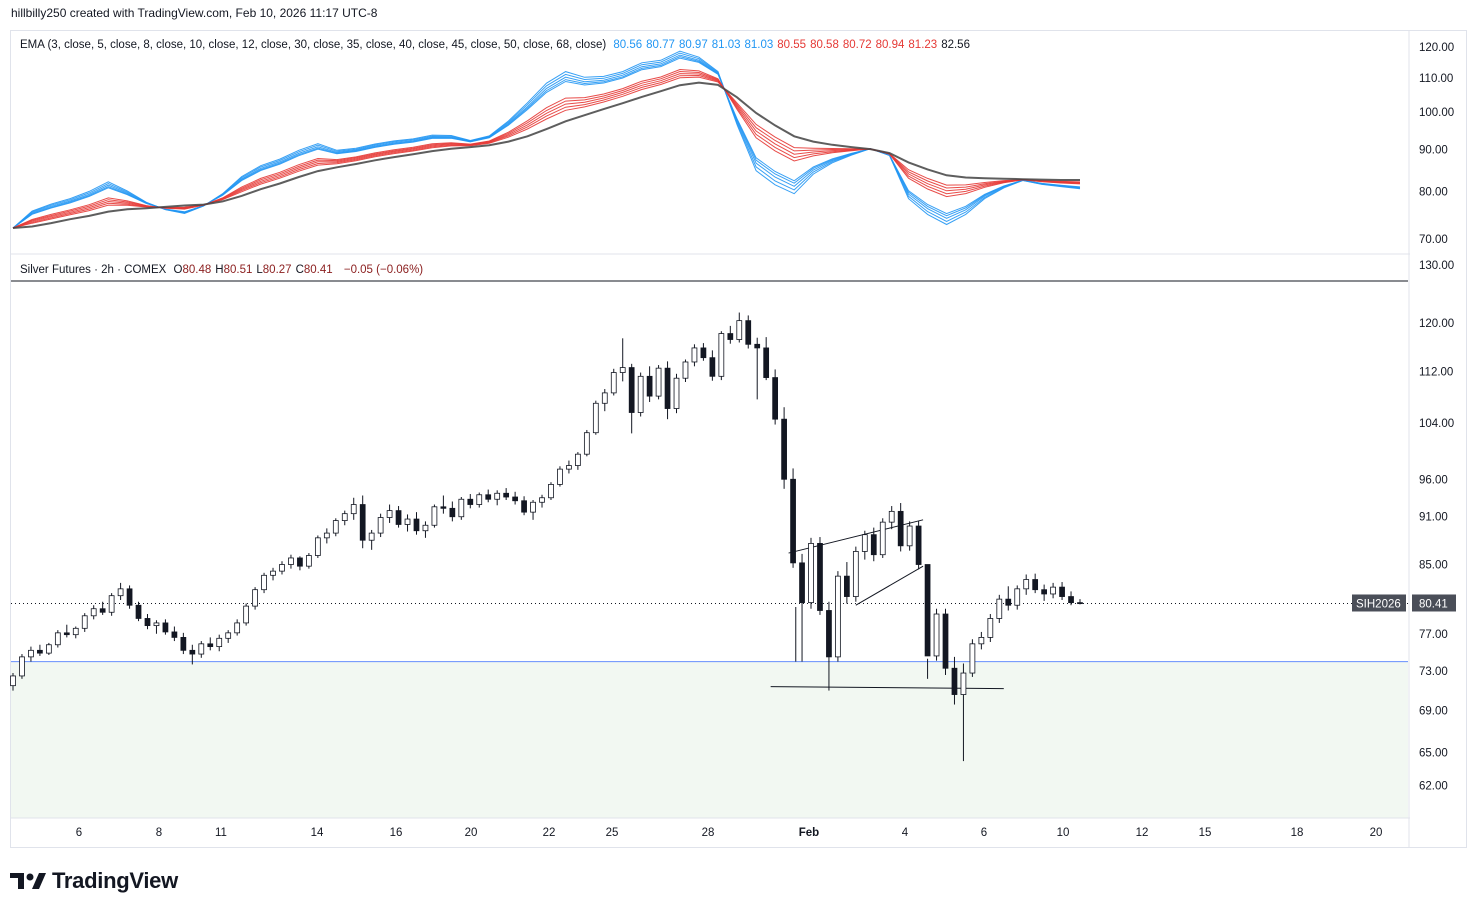 This screenshot has height=914, width=1478. I want to click on tradingview-logo: TradingView, so click(94, 881).